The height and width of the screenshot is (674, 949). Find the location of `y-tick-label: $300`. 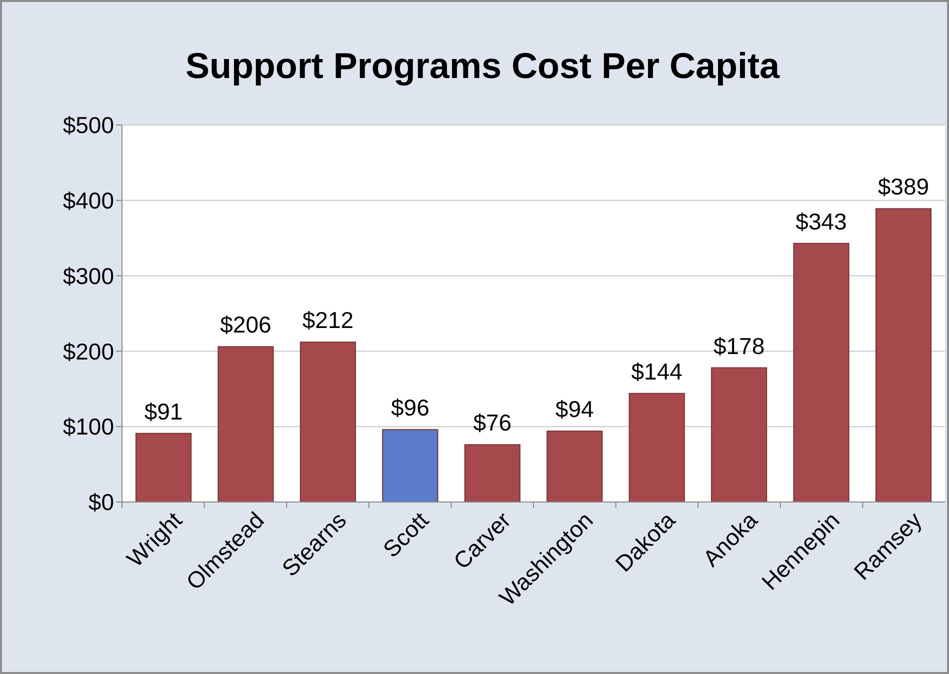

y-tick-label: $300 is located at coordinates (88, 275).